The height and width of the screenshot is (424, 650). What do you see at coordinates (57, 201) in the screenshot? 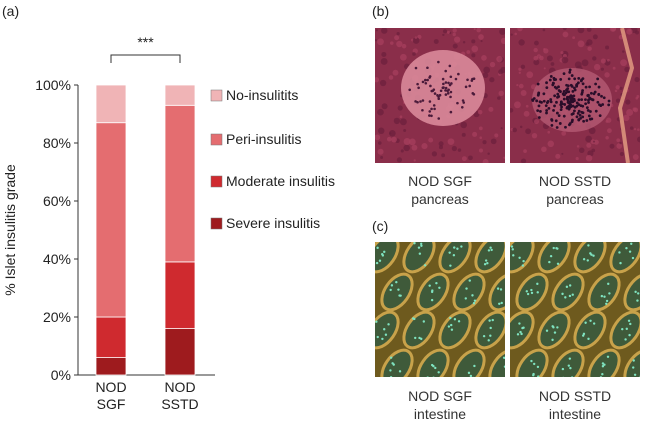
I see `y-tick-label: 60%` at bounding box center [57, 201].